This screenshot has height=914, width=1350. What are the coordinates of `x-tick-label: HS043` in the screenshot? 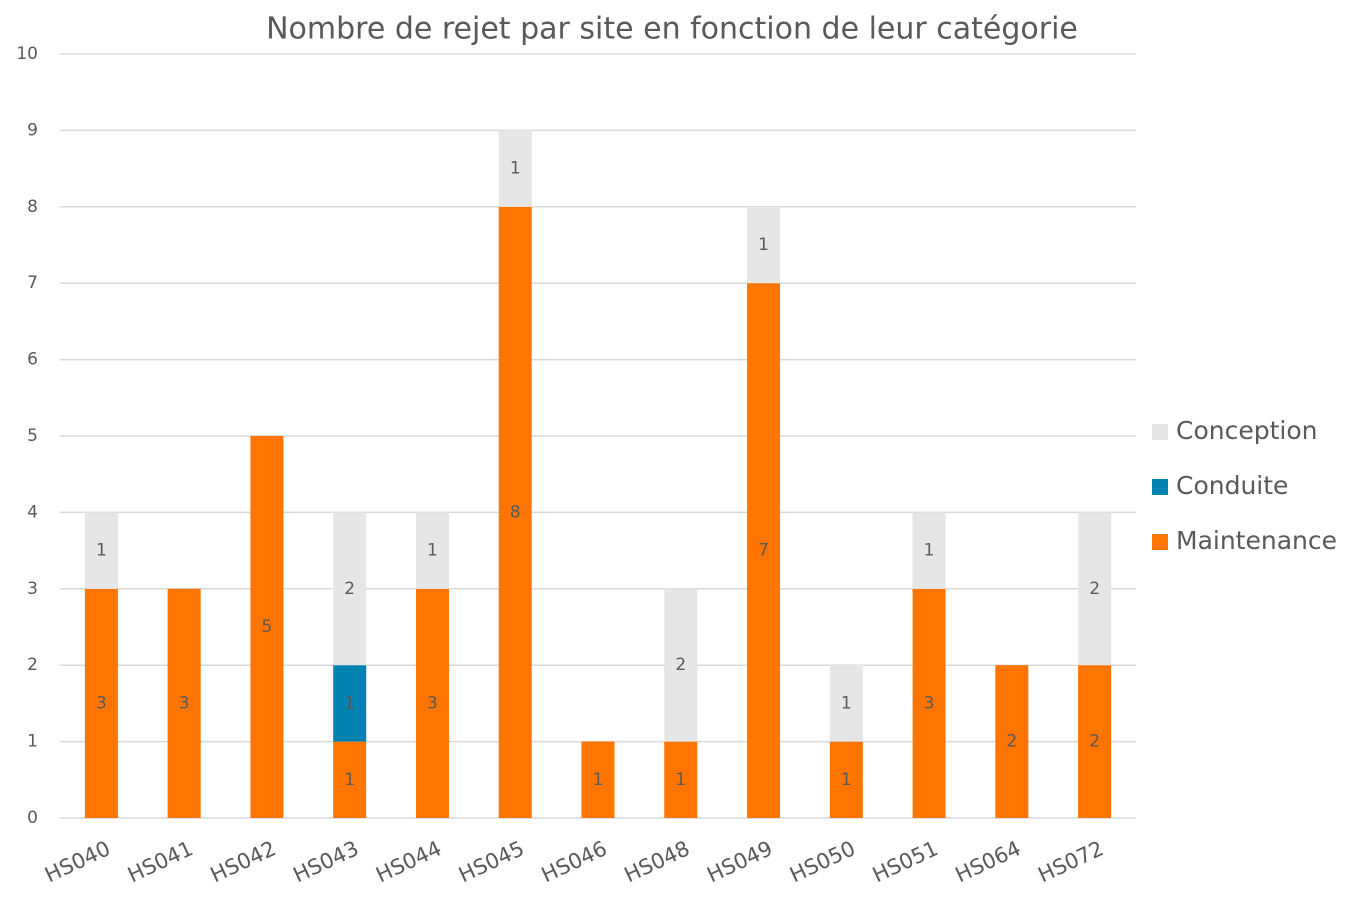 It's located at (325, 861).